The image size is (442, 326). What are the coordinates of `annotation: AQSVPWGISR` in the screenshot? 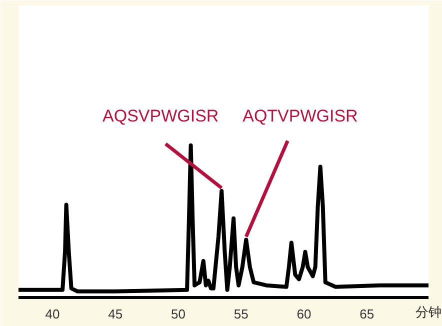 It's located at (160, 116).